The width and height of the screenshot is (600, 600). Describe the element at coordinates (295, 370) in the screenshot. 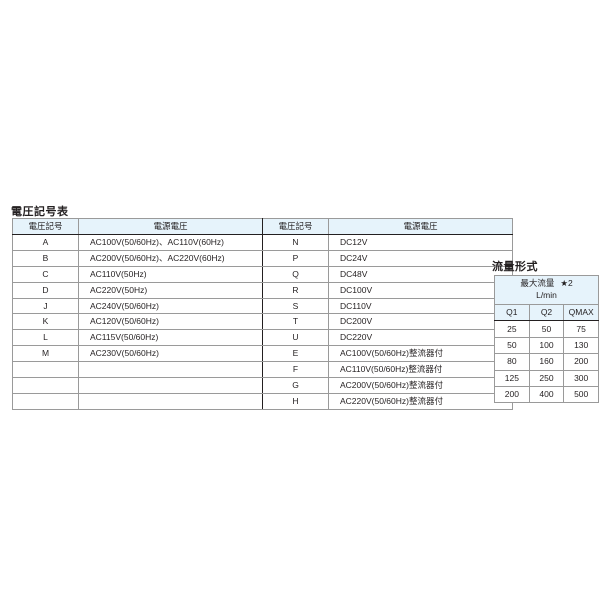

I see `voltage-symbol-right: F` at that location.